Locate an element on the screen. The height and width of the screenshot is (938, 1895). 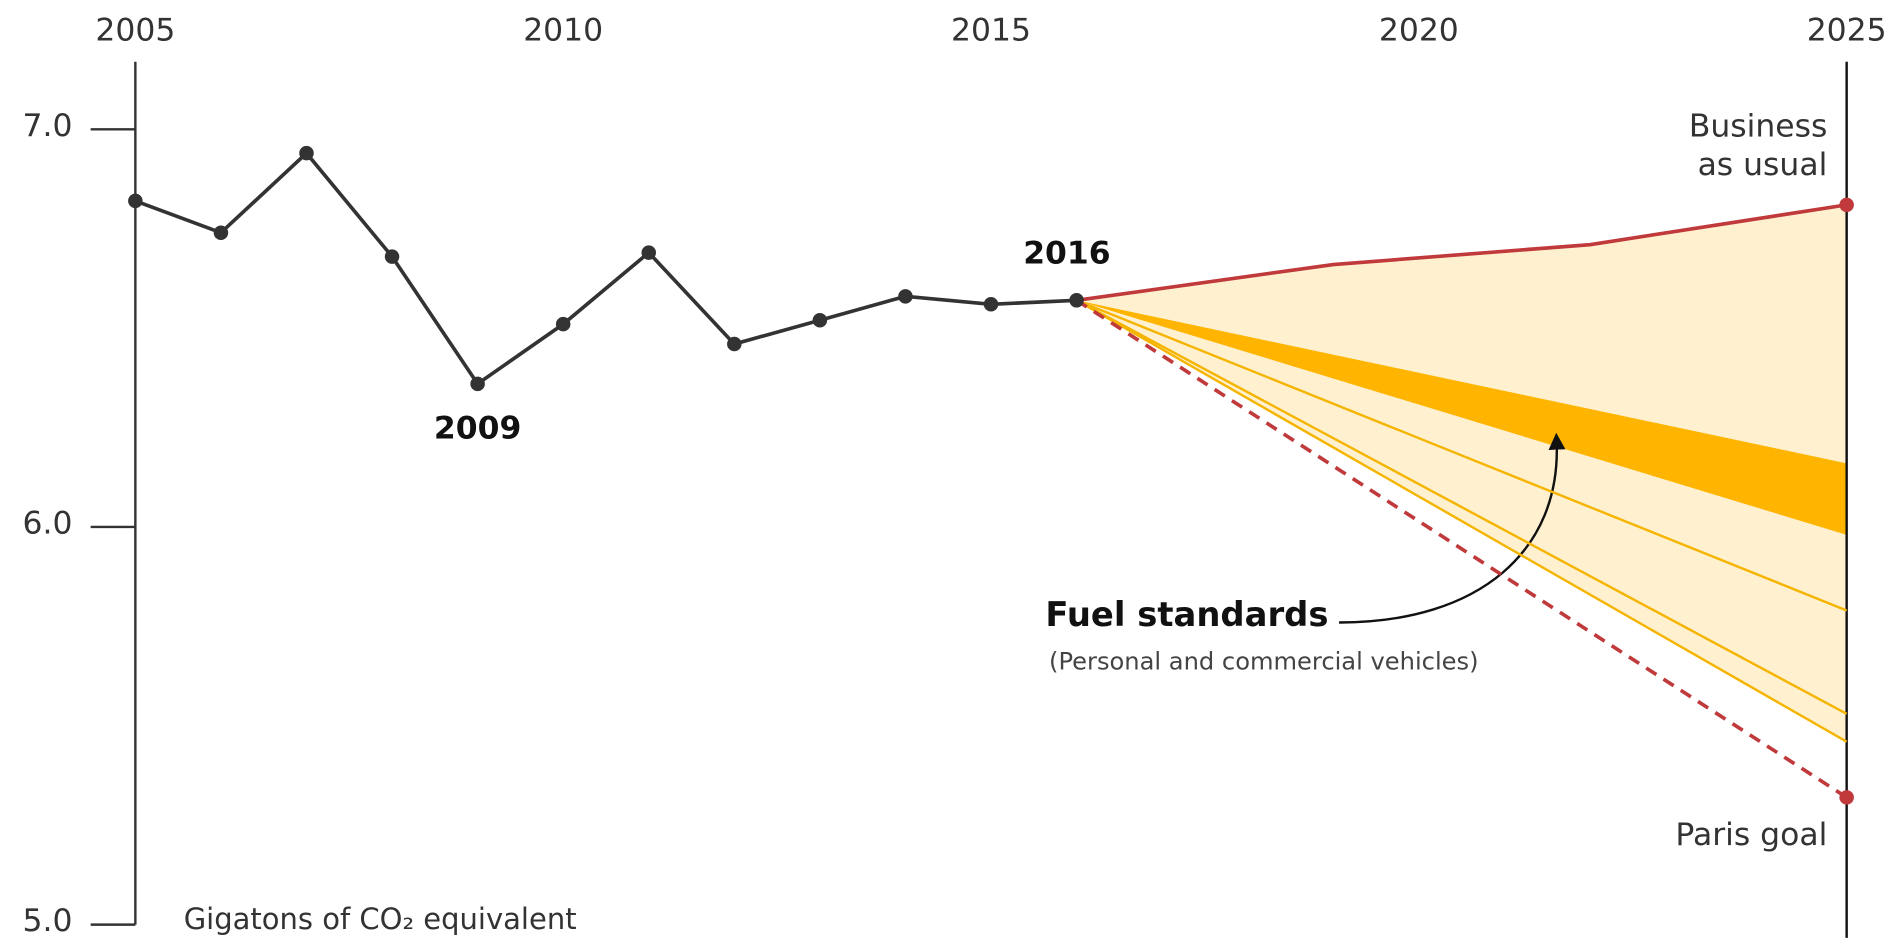
x-tick-label: 2010 is located at coordinates (563, 31).